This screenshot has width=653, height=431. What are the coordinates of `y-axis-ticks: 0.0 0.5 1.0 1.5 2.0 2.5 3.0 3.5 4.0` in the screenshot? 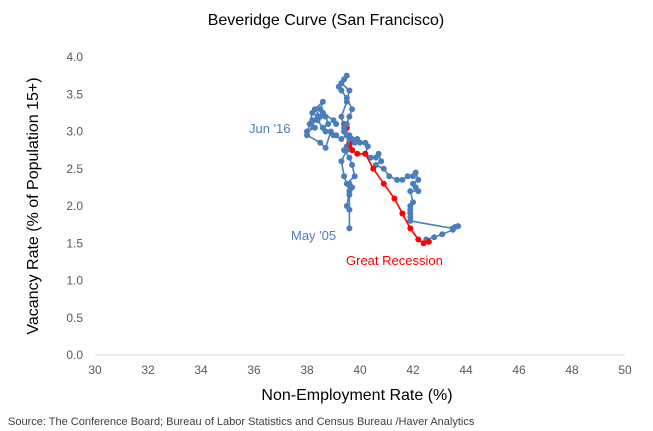 It's located at (74, 206).